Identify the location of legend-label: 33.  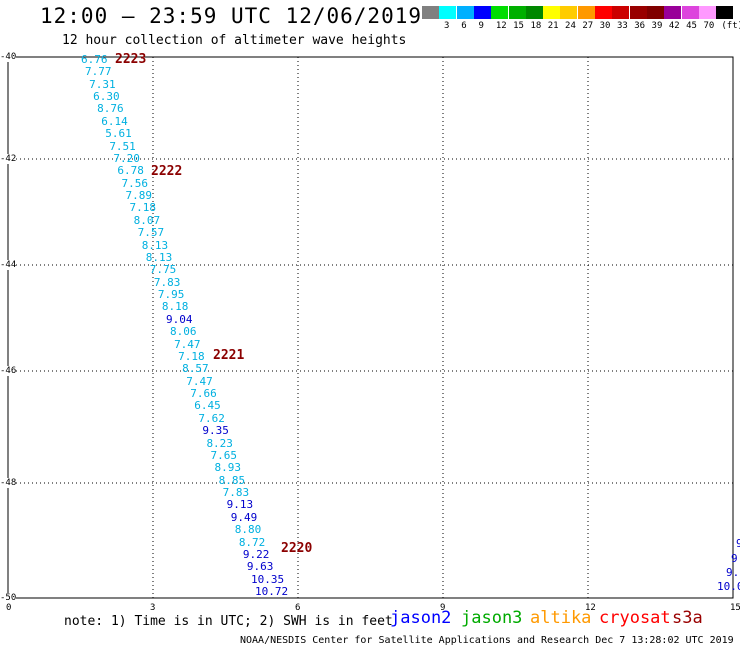
(622, 26).